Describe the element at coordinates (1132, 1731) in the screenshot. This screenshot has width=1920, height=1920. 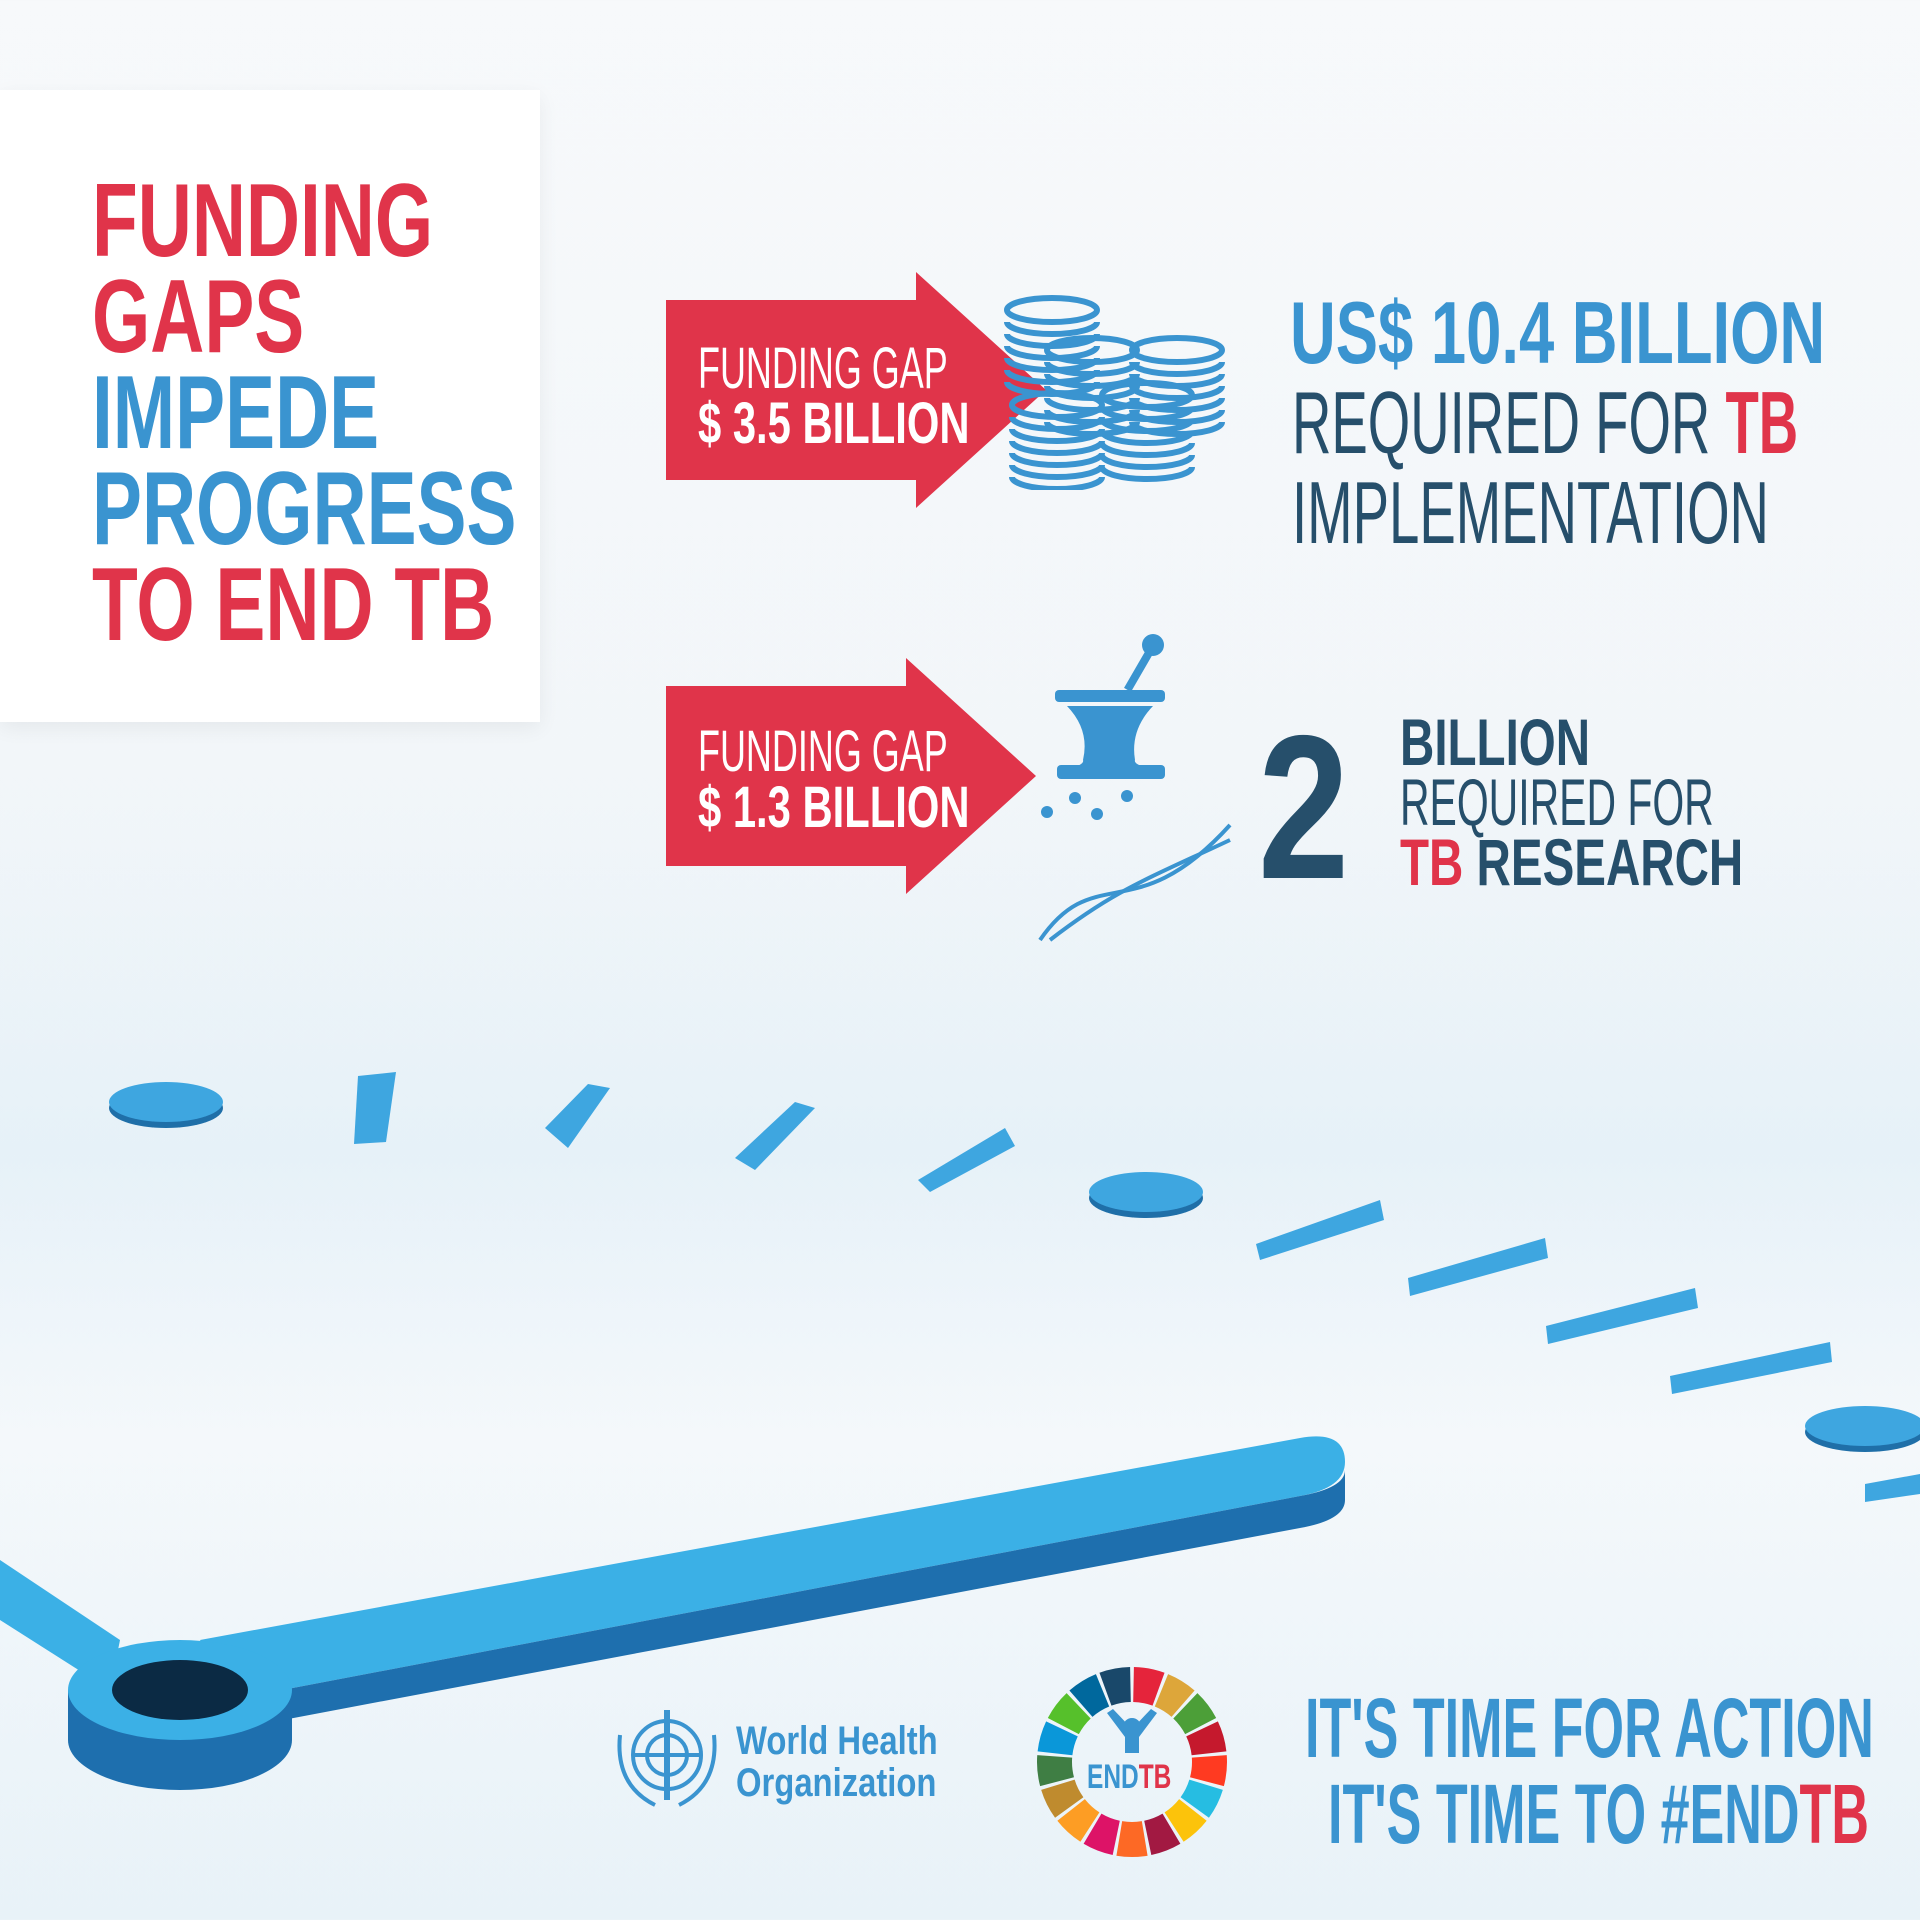
I see `person-icon` at that location.